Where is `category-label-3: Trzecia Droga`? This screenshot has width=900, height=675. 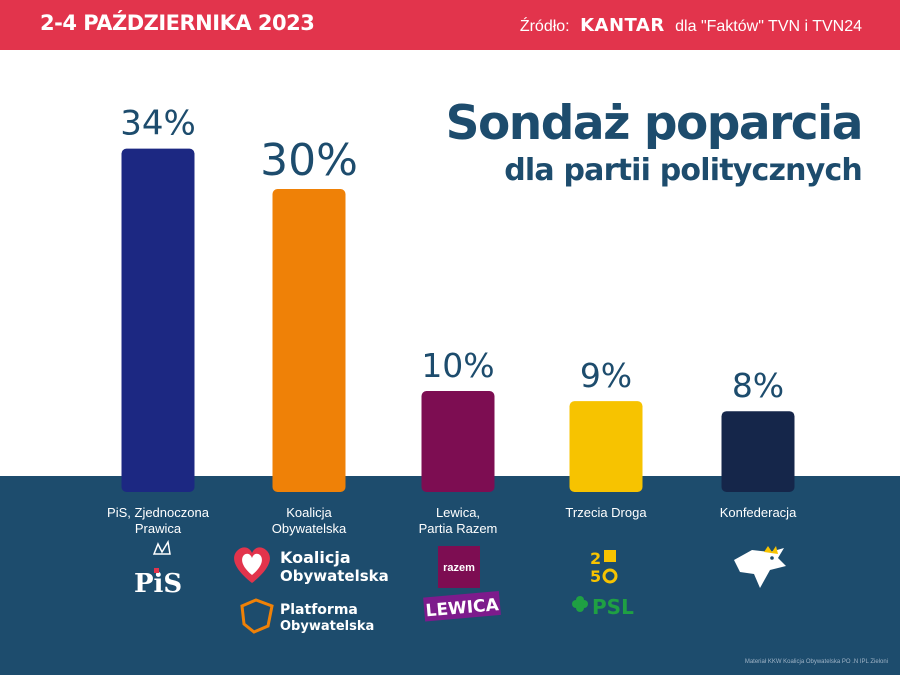 category-label-3: Trzecia Droga is located at coordinates (606, 513).